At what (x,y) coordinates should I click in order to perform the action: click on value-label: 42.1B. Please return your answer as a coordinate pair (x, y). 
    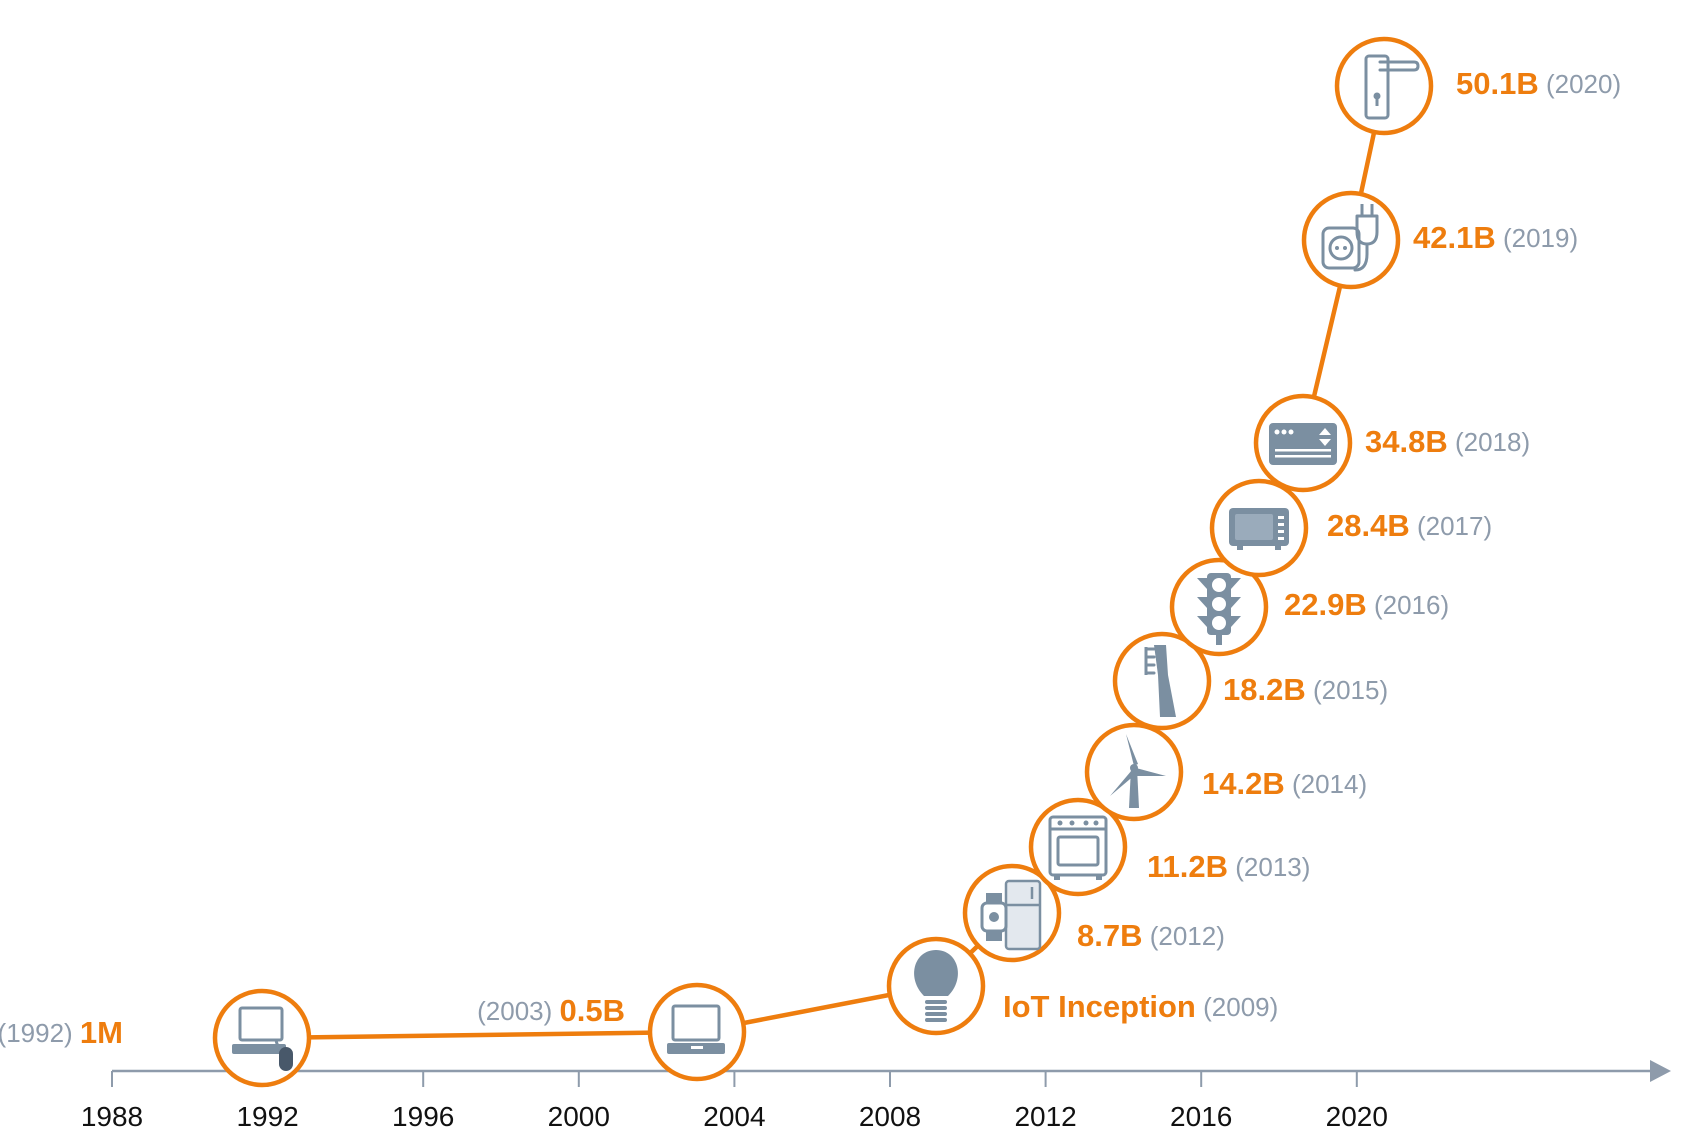
    Looking at the image, I should click on (1454, 237).